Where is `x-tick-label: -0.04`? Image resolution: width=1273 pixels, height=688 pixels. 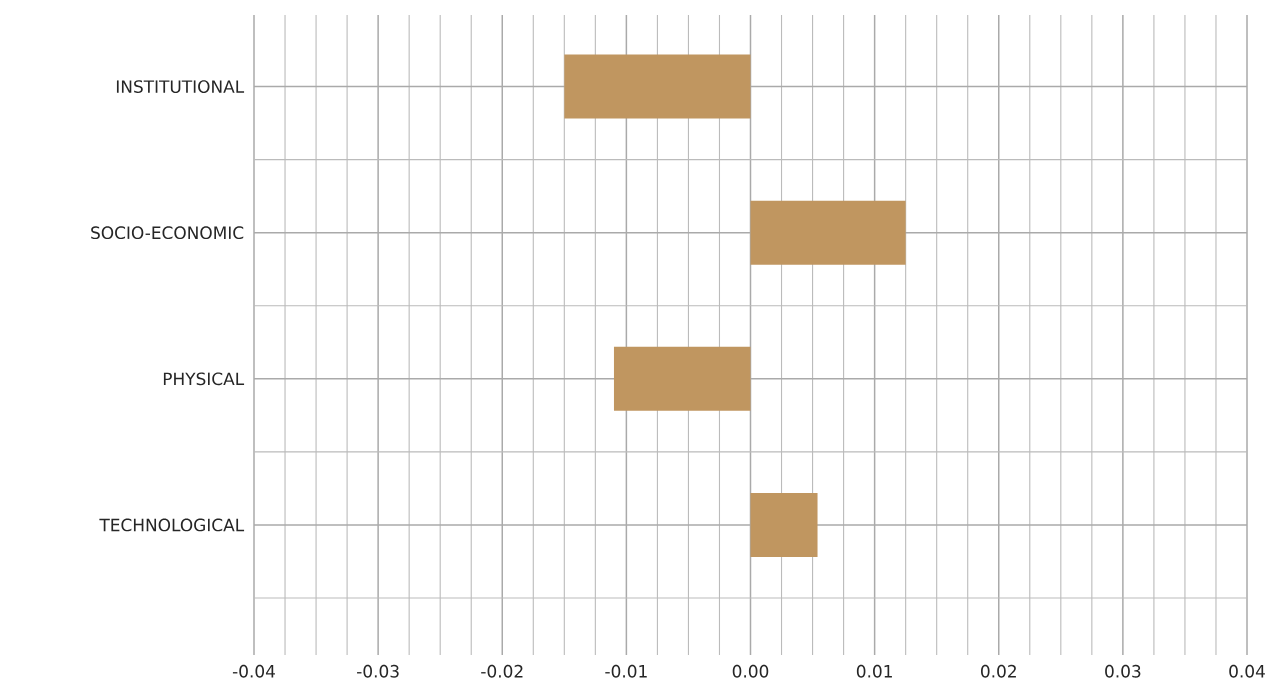 x-tick-label: -0.04 is located at coordinates (253, 671).